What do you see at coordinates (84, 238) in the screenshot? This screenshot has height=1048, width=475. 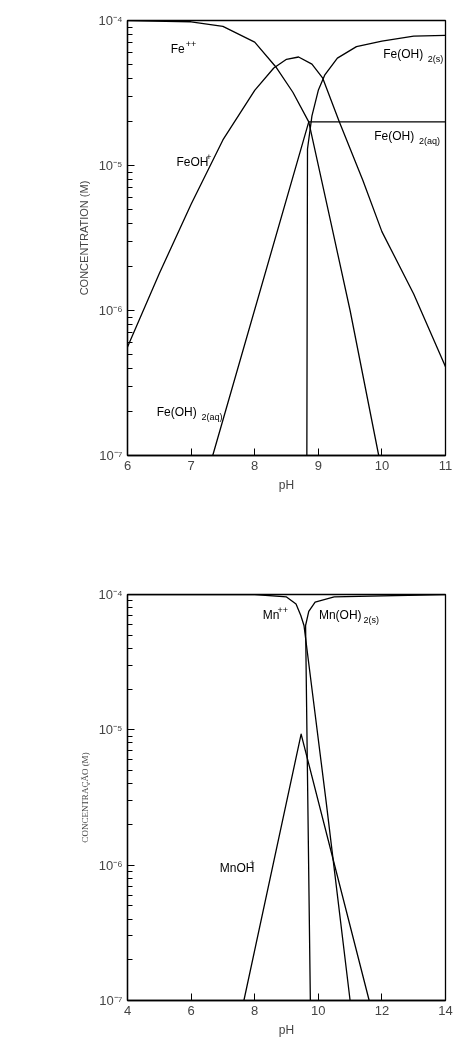 I see `y-axis-title: CONCENTRATION (M)` at bounding box center [84, 238].